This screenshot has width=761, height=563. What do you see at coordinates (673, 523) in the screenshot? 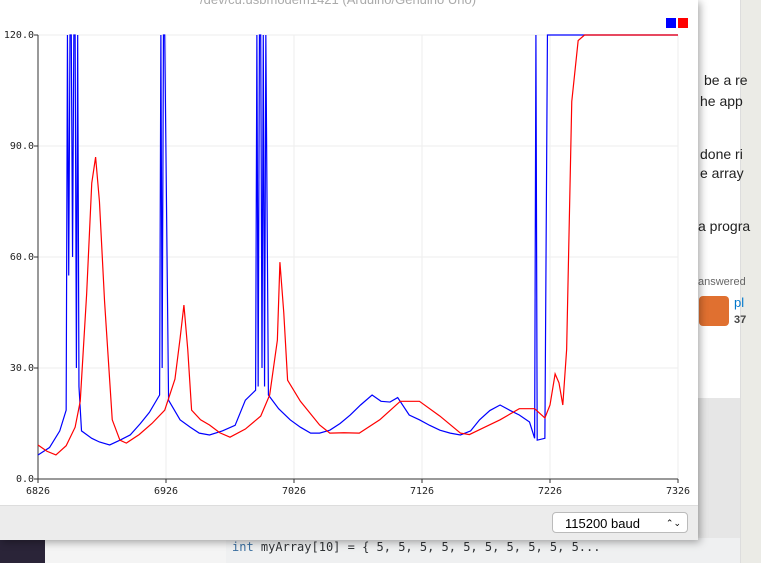
I see `select-arrows: ⌃⌄` at bounding box center [673, 523].